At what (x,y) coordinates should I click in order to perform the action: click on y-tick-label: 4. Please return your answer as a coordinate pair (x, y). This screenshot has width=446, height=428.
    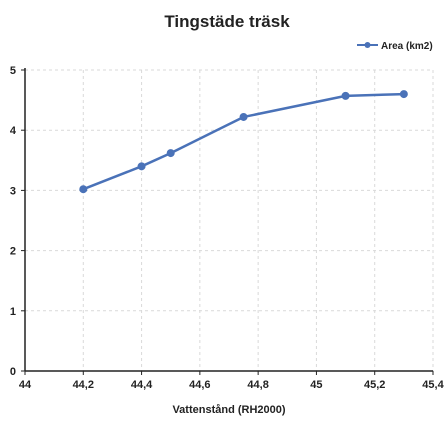
    Looking at the image, I should click on (13, 131).